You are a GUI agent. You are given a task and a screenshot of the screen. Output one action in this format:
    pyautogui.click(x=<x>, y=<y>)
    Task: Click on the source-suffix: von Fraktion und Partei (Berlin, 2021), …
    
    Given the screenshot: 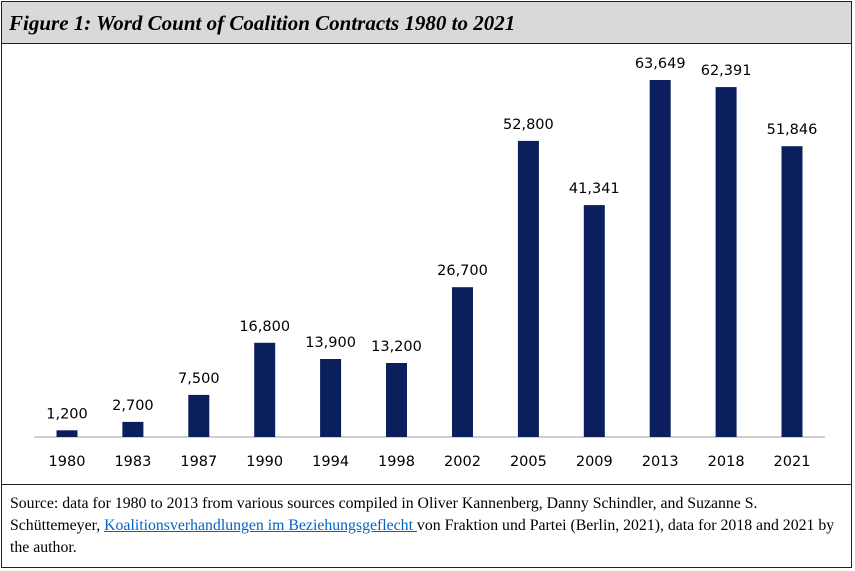 What is the action you would take?
    pyautogui.click(x=422, y=536)
    